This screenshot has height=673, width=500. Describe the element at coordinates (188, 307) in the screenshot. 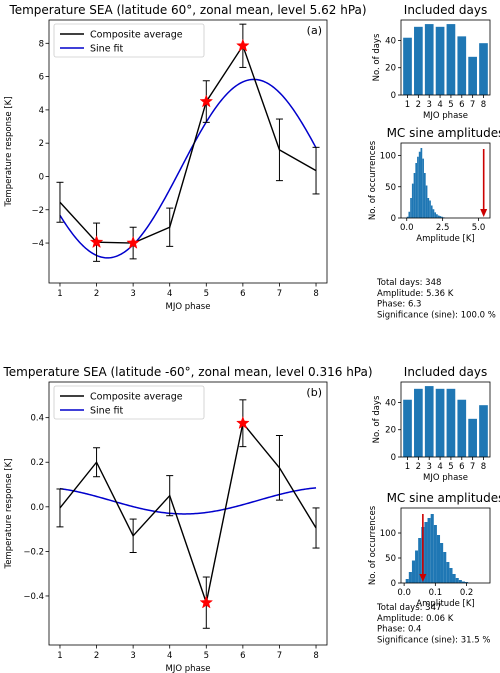

I see `panel-a-x-axis-label: MJO phase` at that location.